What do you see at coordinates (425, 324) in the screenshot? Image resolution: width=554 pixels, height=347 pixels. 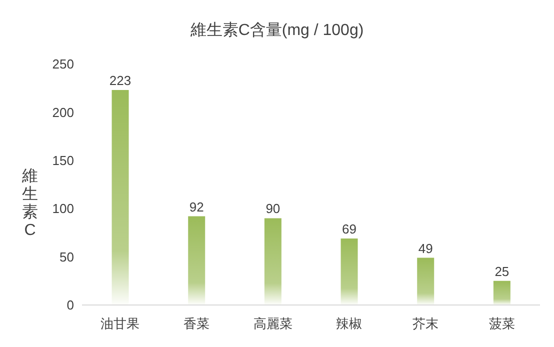 I see `x-tick-label: 芥末` at bounding box center [425, 324].